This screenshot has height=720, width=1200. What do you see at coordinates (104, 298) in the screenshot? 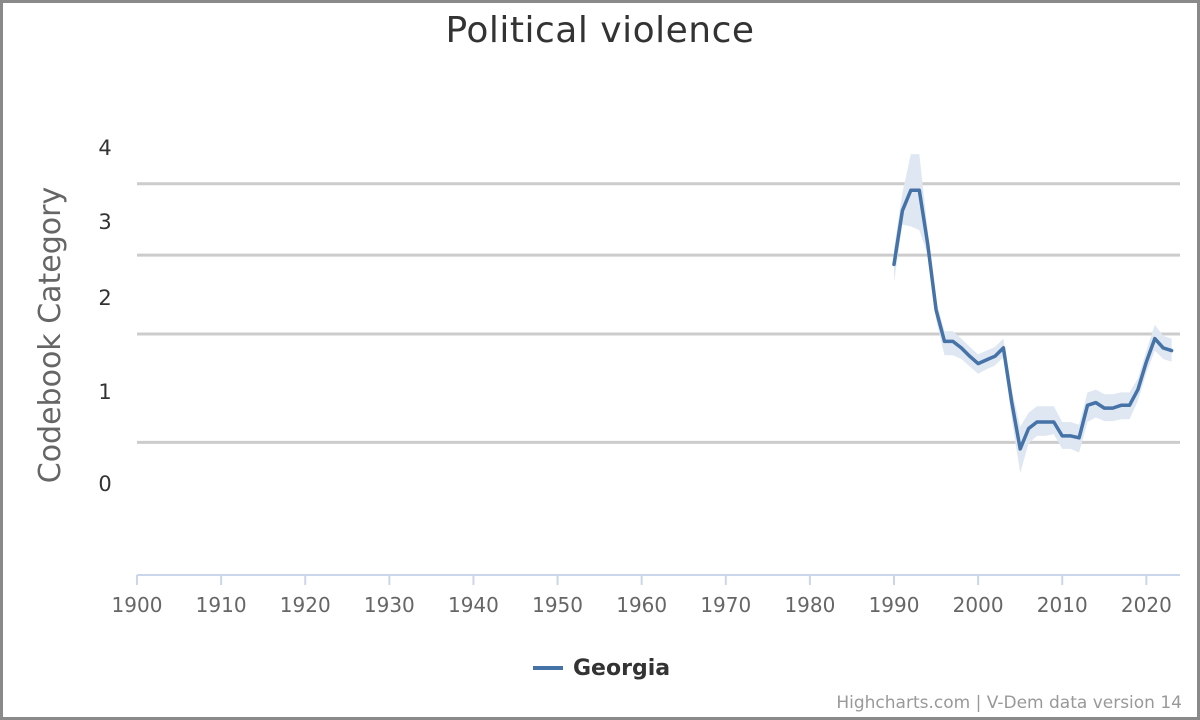
I see `y-tick-label: 2` at bounding box center [104, 298].